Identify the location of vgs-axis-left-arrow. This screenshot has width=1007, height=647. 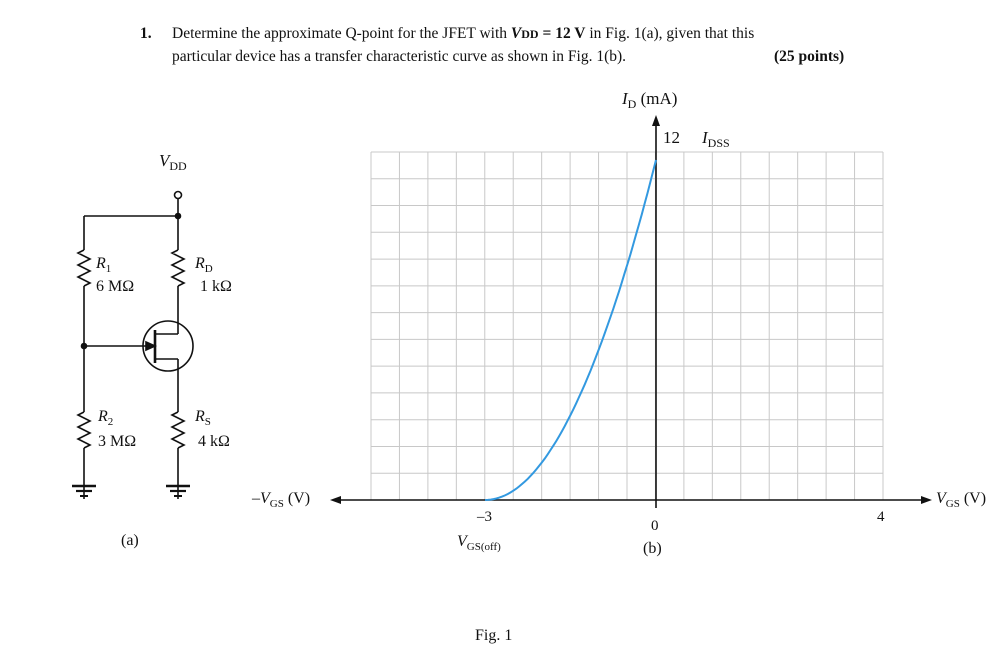
(335, 500).